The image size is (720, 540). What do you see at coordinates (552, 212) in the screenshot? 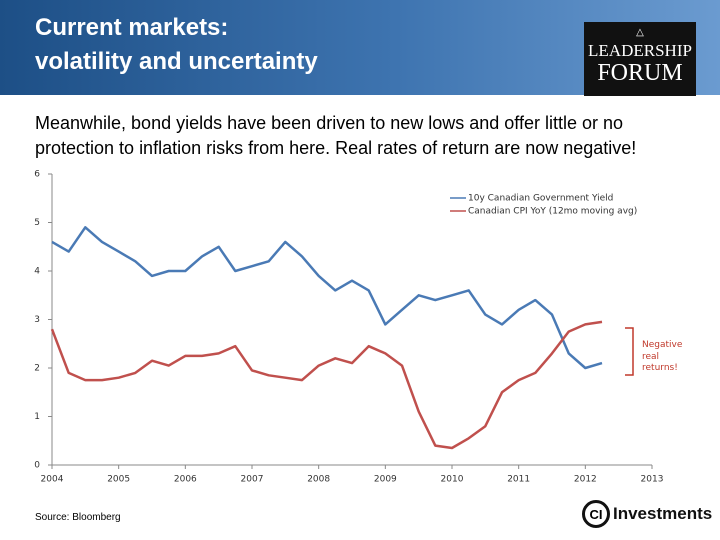
I see `legend-label: Canadian CPI YoY (12mo moving avg)` at bounding box center [552, 212].